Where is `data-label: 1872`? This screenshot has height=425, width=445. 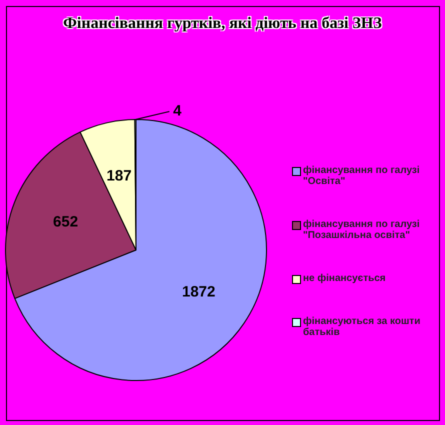 data-label: 1872 is located at coordinates (199, 292).